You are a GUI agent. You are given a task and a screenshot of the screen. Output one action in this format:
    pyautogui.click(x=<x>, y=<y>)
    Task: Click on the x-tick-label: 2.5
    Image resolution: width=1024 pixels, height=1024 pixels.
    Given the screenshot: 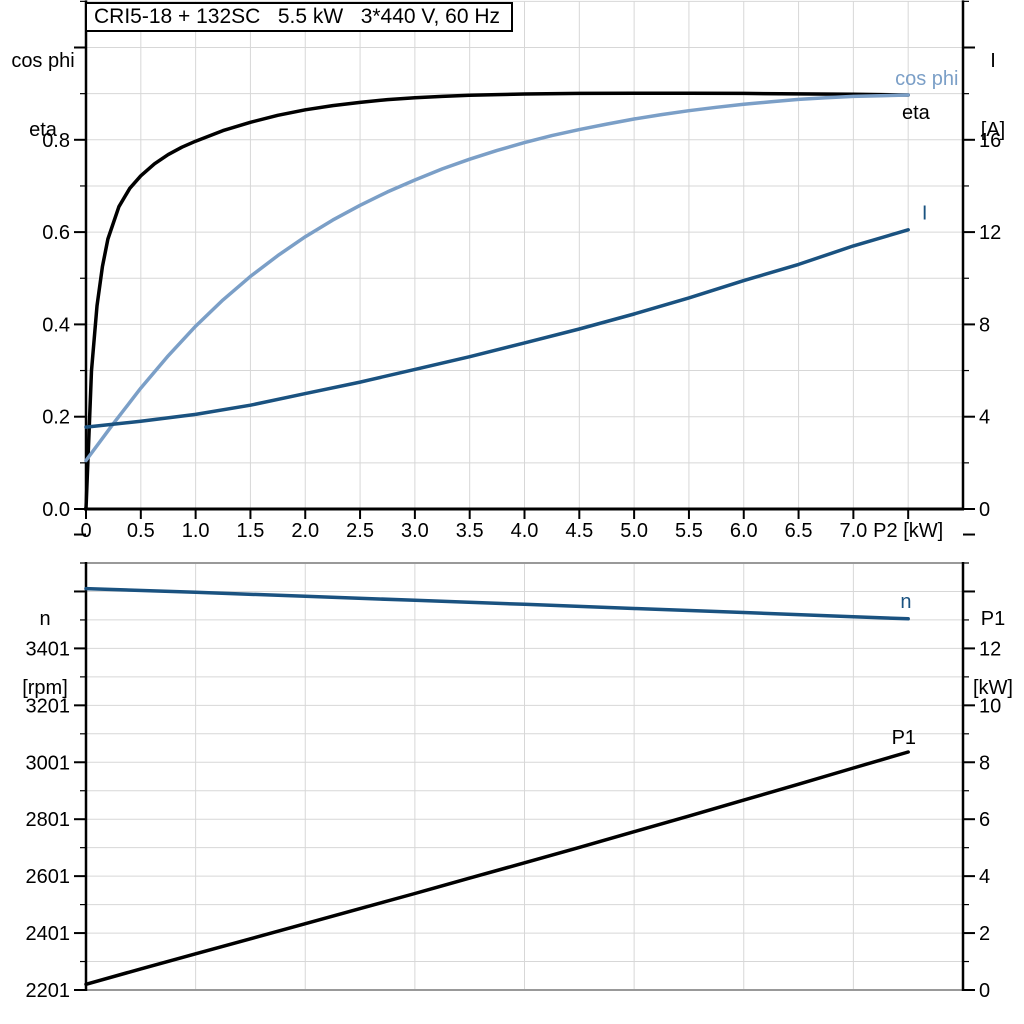 What is the action you would take?
    pyautogui.click(x=360, y=531)
    